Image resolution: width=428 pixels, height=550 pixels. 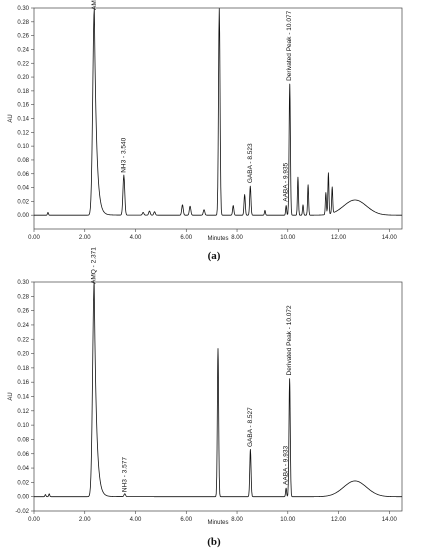 What do you see at coordinates (289, 340) in the screenshot?
I see `peak-label: Derivated Peak - 10.072` at bounding box center [289, 340].